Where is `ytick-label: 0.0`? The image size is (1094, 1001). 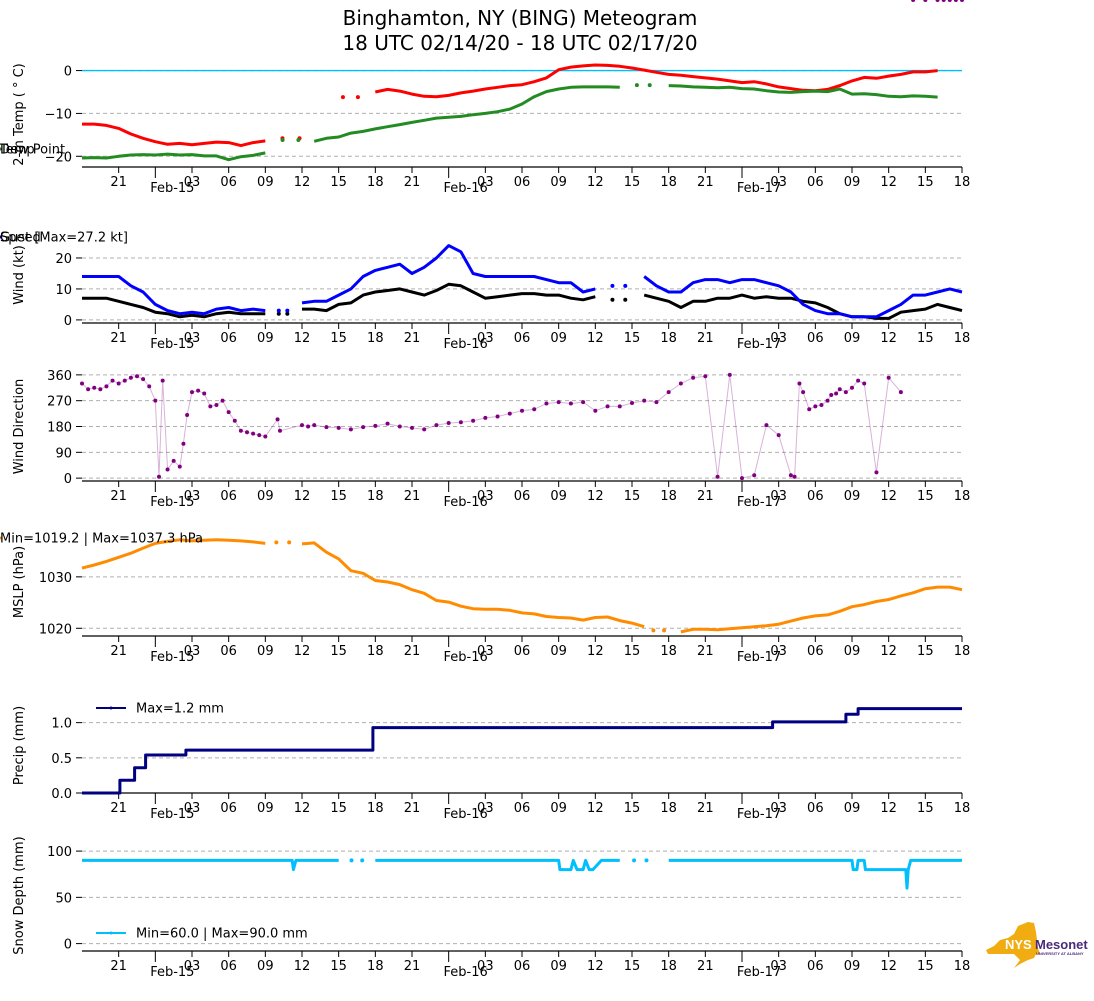 ytick-label: 0.0 is located at coordinates (61, 794).